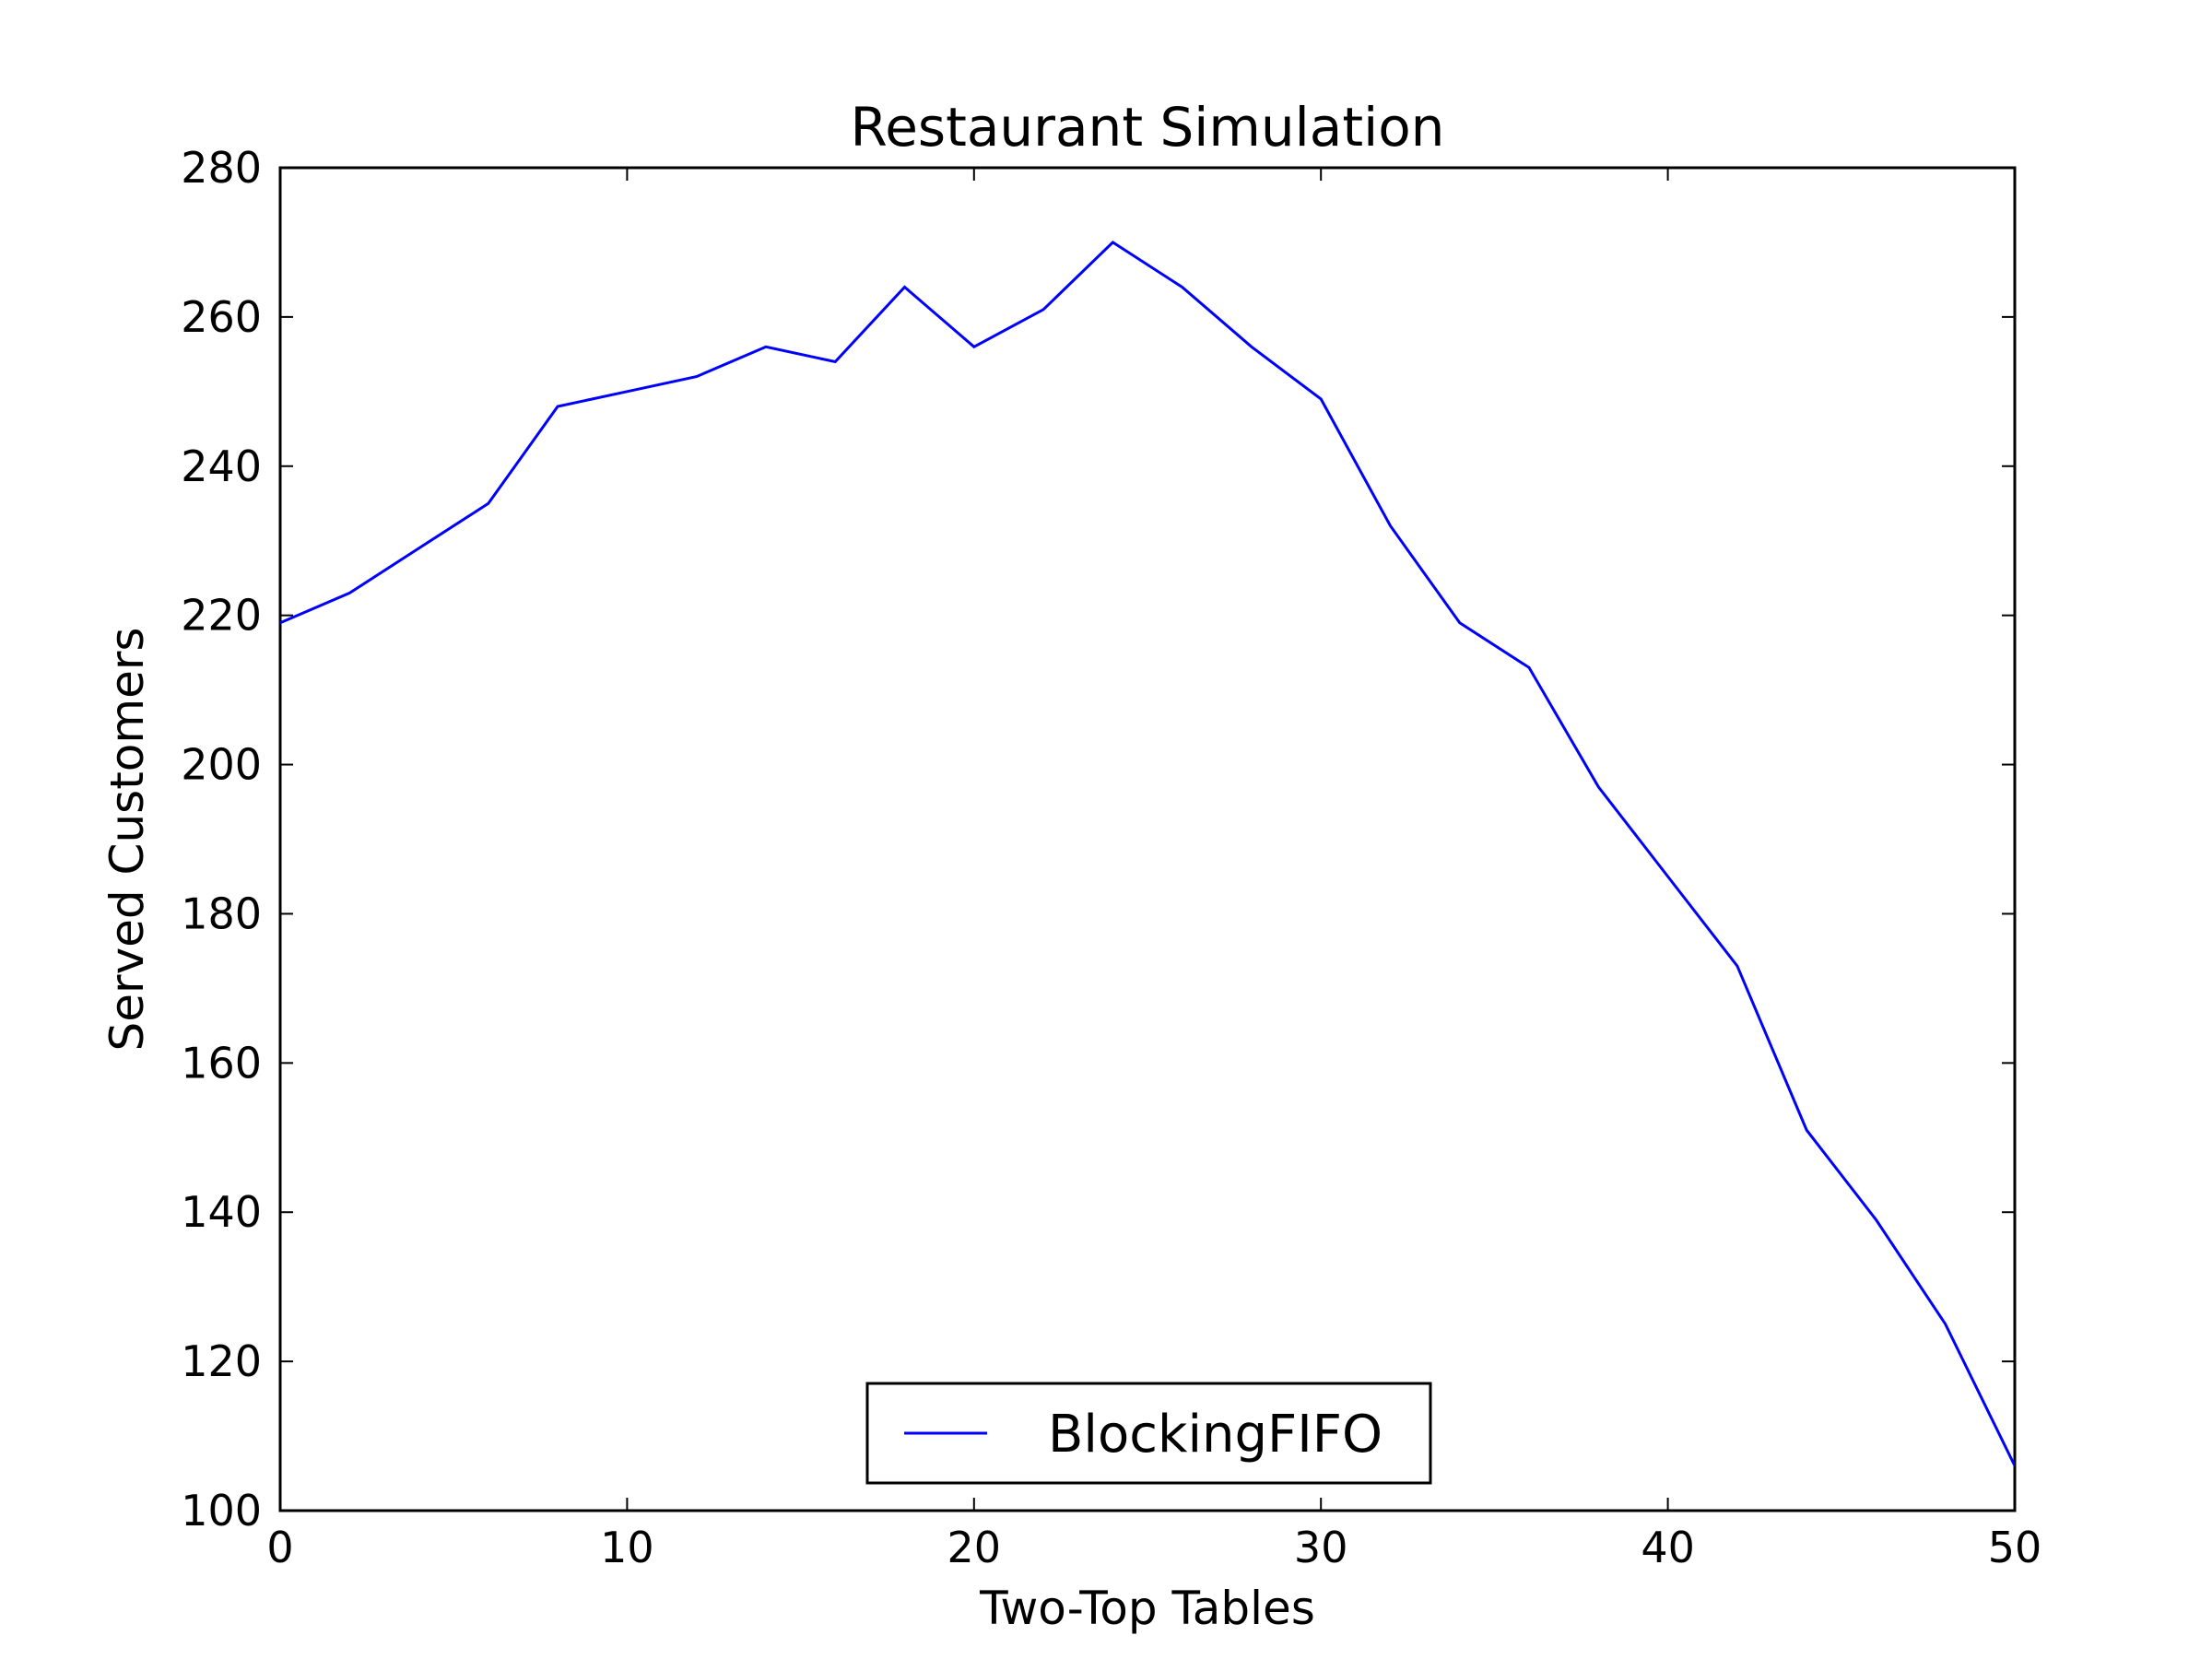 This screenshot has height=1659, width=2212. I want to click on legend-box, so click(1148, 1433).